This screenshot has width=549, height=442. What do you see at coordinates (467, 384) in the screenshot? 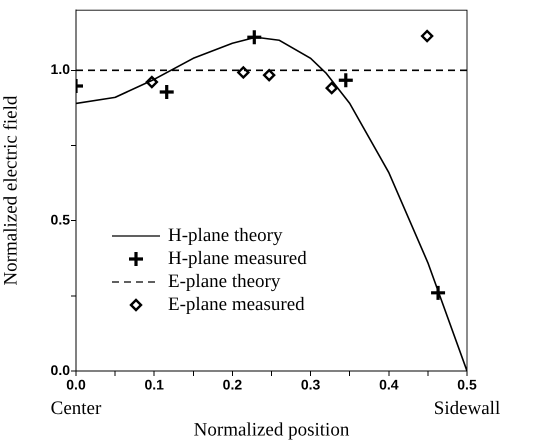
I see `x-tick-label: 0.5` at bounding box center [467, 384].